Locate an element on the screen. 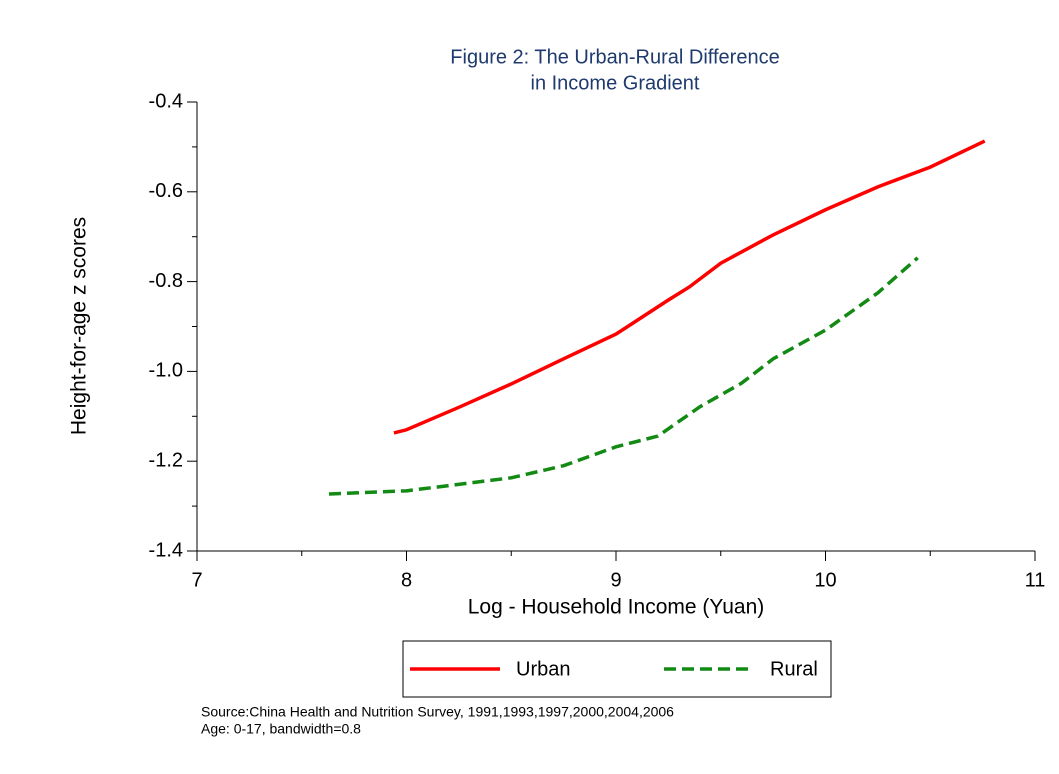  y-tick-label: -1.4 is located at coordinates (166, 550).